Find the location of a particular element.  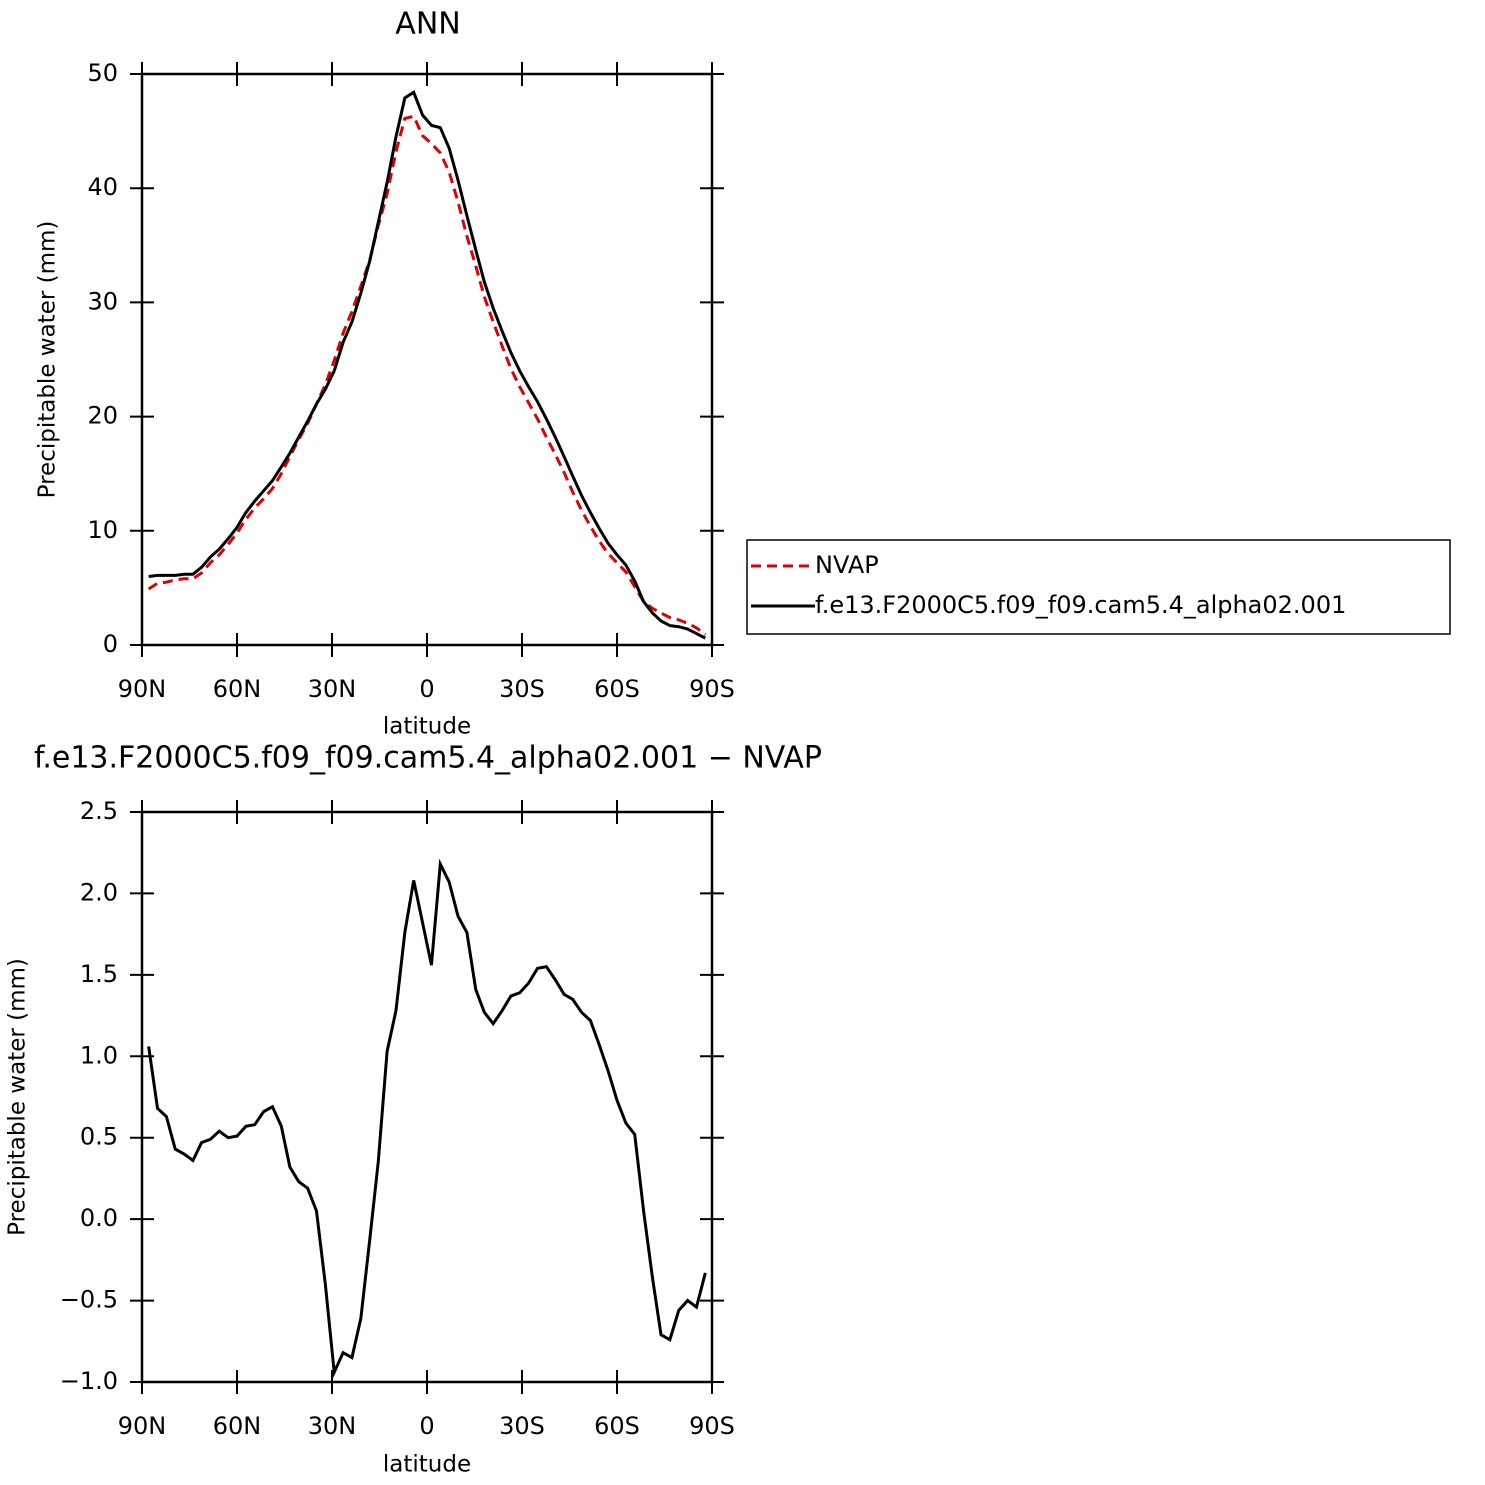

legend-box is located at coordinates (1098, 587).